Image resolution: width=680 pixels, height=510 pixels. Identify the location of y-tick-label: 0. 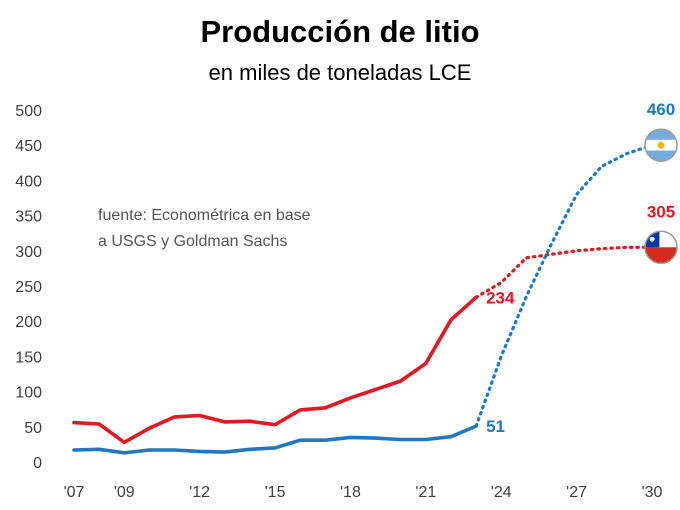
(37, 463).